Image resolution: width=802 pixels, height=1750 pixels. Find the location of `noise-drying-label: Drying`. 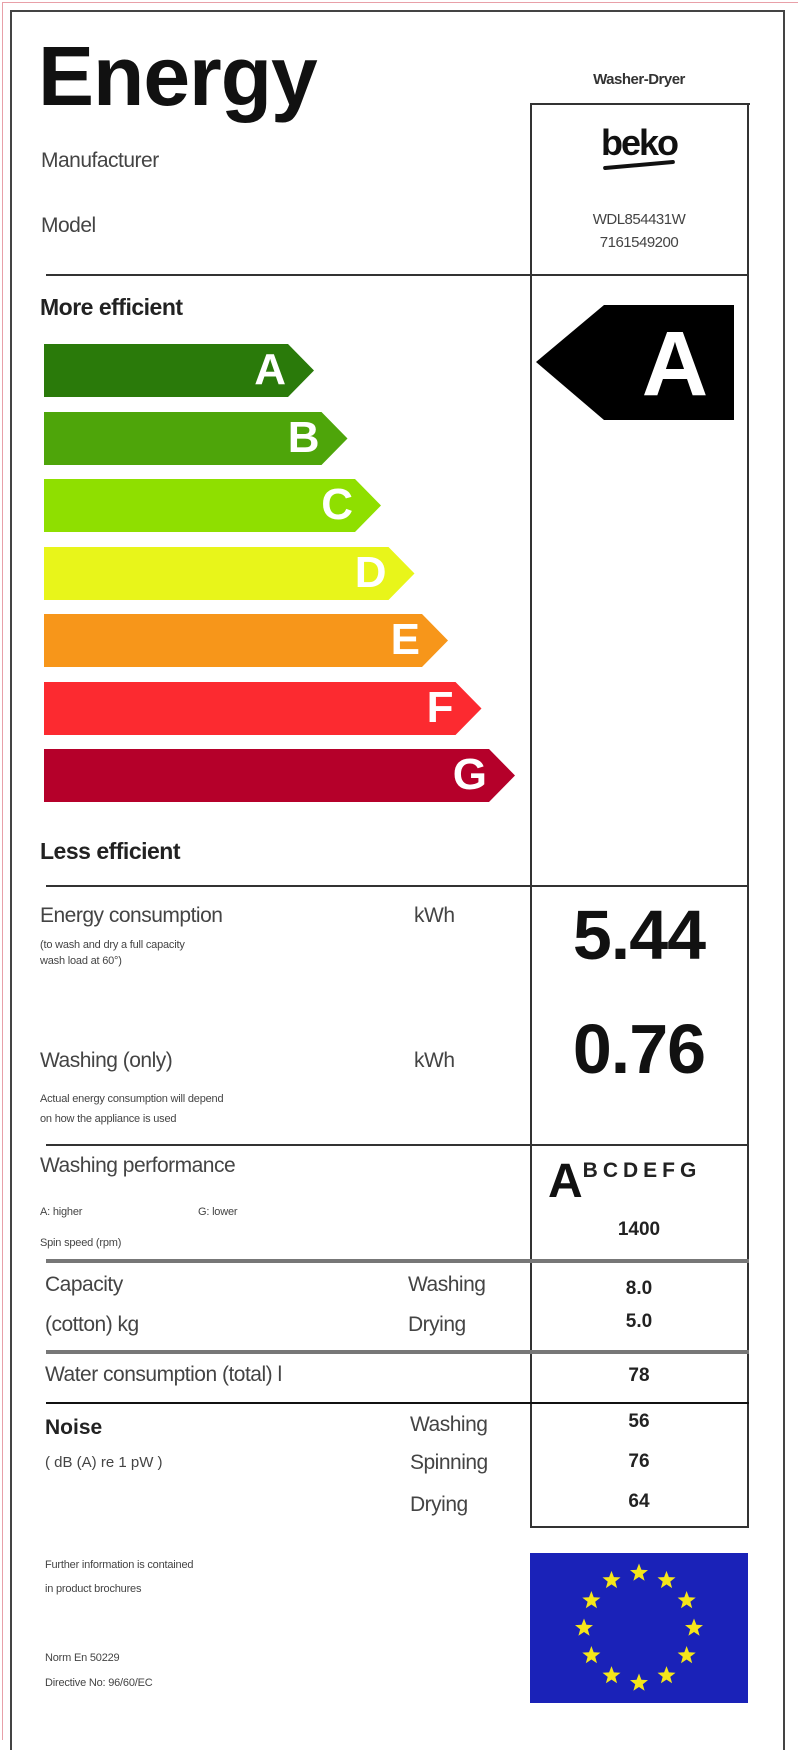

noise-drying-label: Drying is located at coordinates (439, 1504).